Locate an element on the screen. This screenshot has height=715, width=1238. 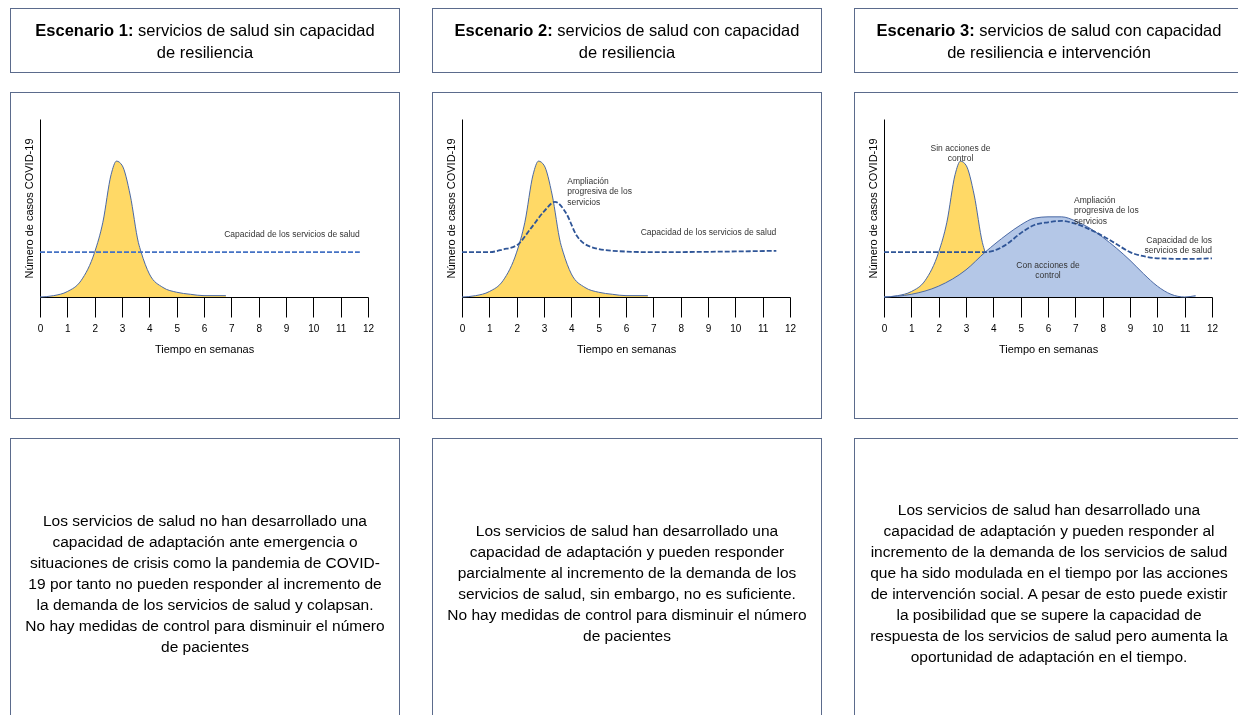
text: Los servicios de salud han desarrollado una capacidad de adaptación y pueden responder al incremento de la demanda de los servicios de salud que ha sido modulada en el tiempo por las acciones de intervención social. A pesar de esto puede existir la posibilidad que se supere la capacidad de respuesta de los servicios de salud pero aumenta la oportunidad de adaptación en el tiempo. is located at coordinates (1046, 576).